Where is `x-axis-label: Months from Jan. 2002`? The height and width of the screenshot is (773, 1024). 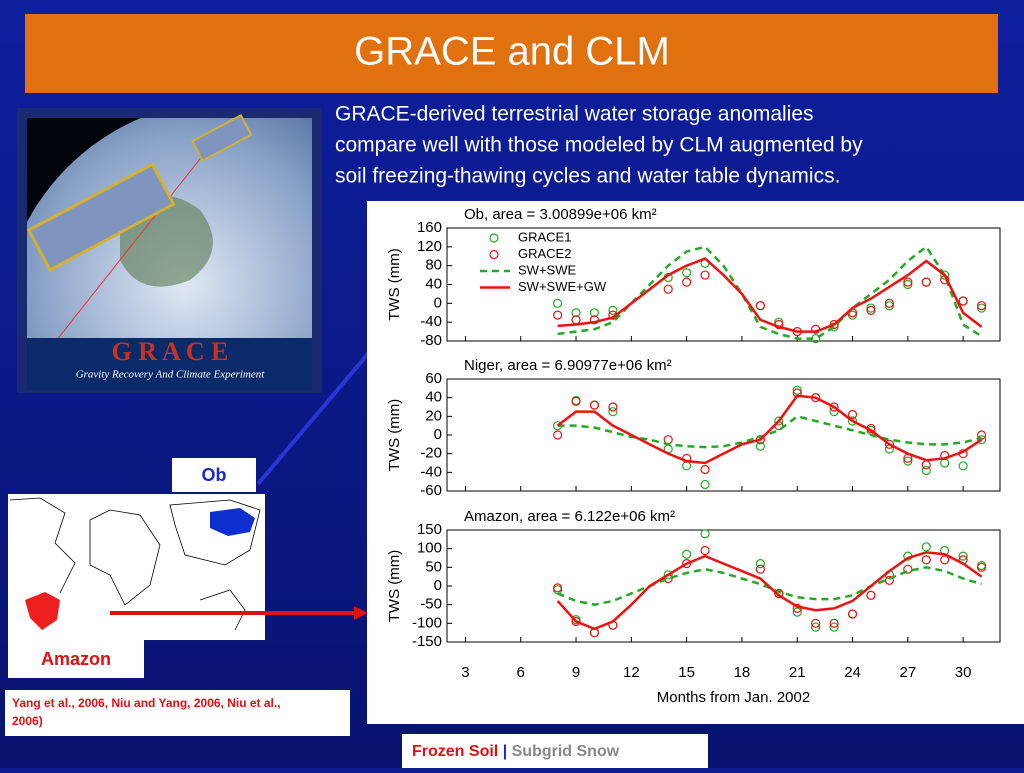 x-axis-label: Months from Jan. 2002 is located at coordinates (733, 697).